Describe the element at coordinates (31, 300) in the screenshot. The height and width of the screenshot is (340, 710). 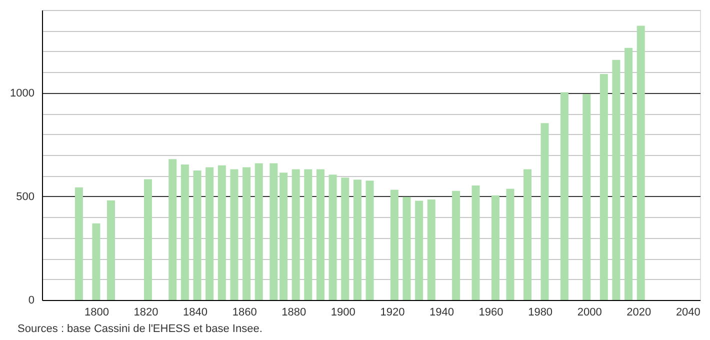
I see `y-tick-label: 0` at that location.